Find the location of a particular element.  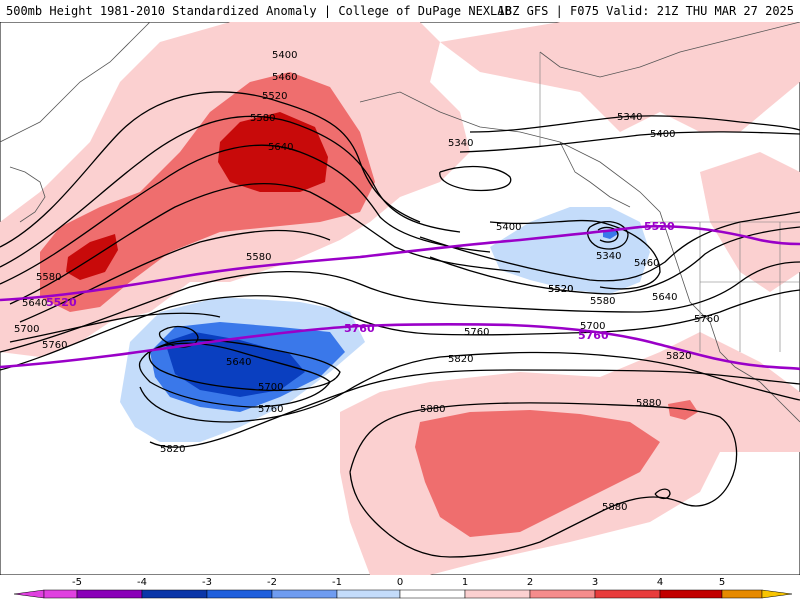

positive-anomaly-weak-alaska is located at coordinates (620, 77).